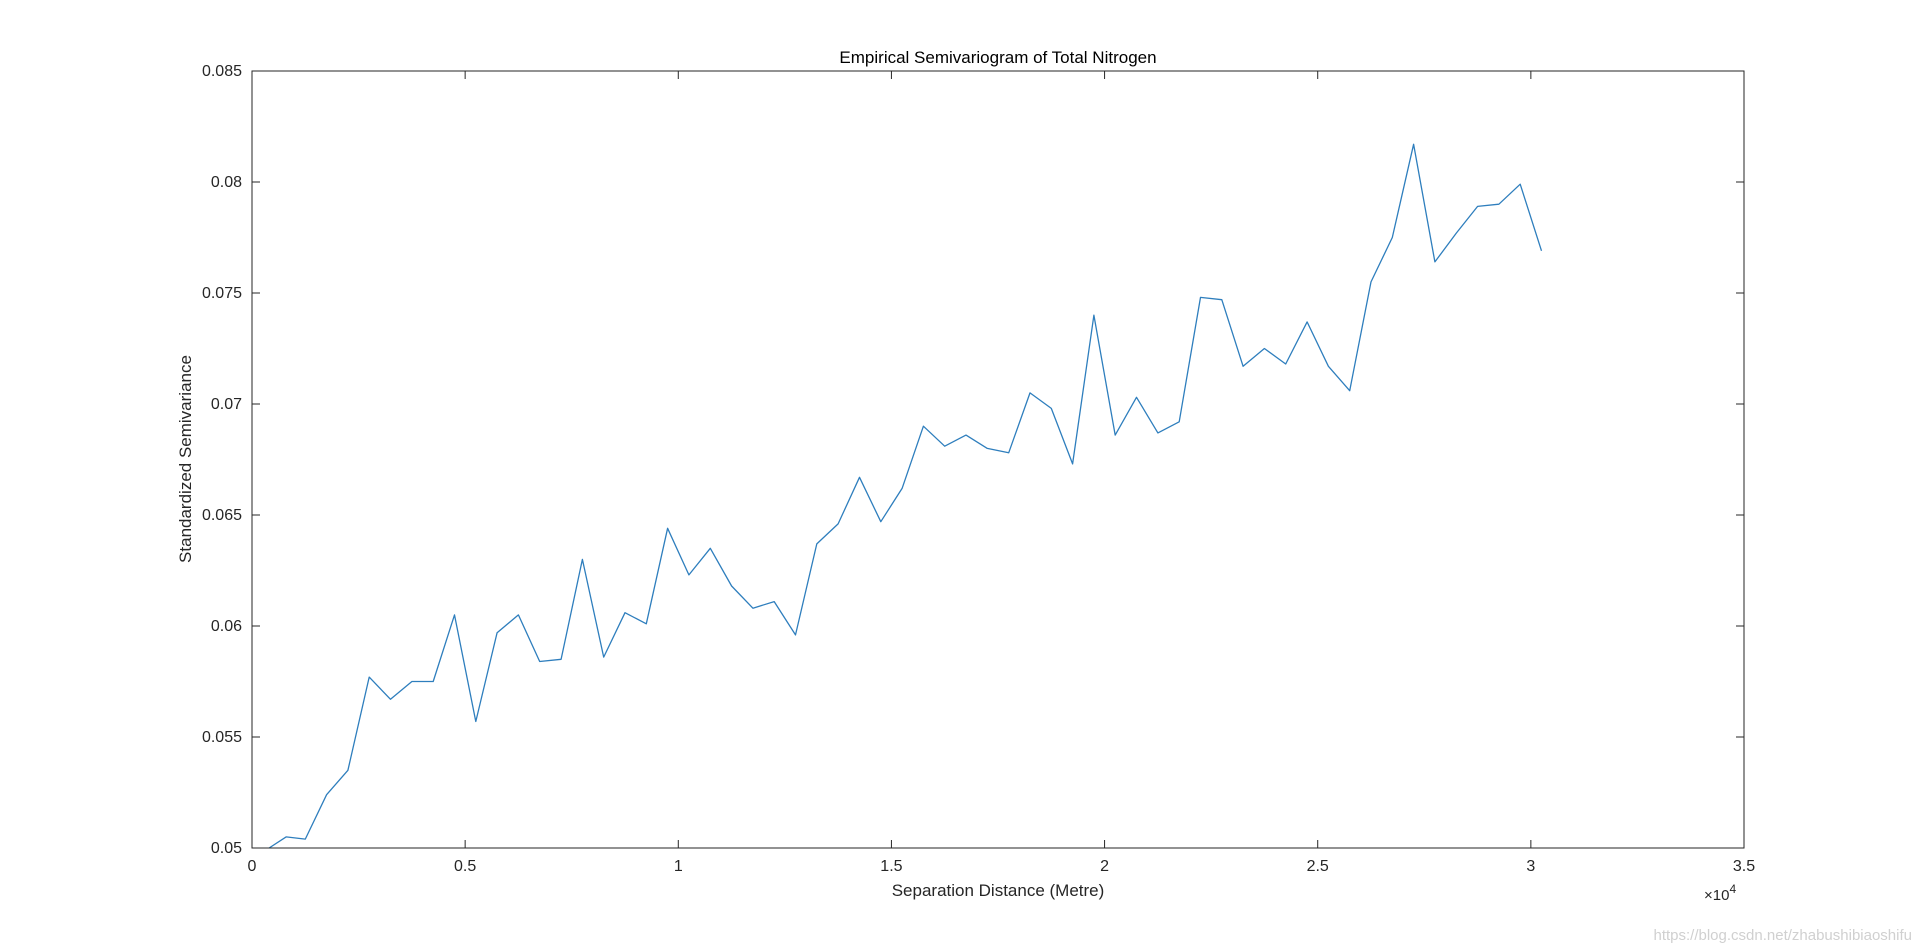 The image size is (1920, 949). What do you see at coordinates (226, 626) in the screenshot?
I see `y-tick-label: 0.06` at bounding box center [226, 626].